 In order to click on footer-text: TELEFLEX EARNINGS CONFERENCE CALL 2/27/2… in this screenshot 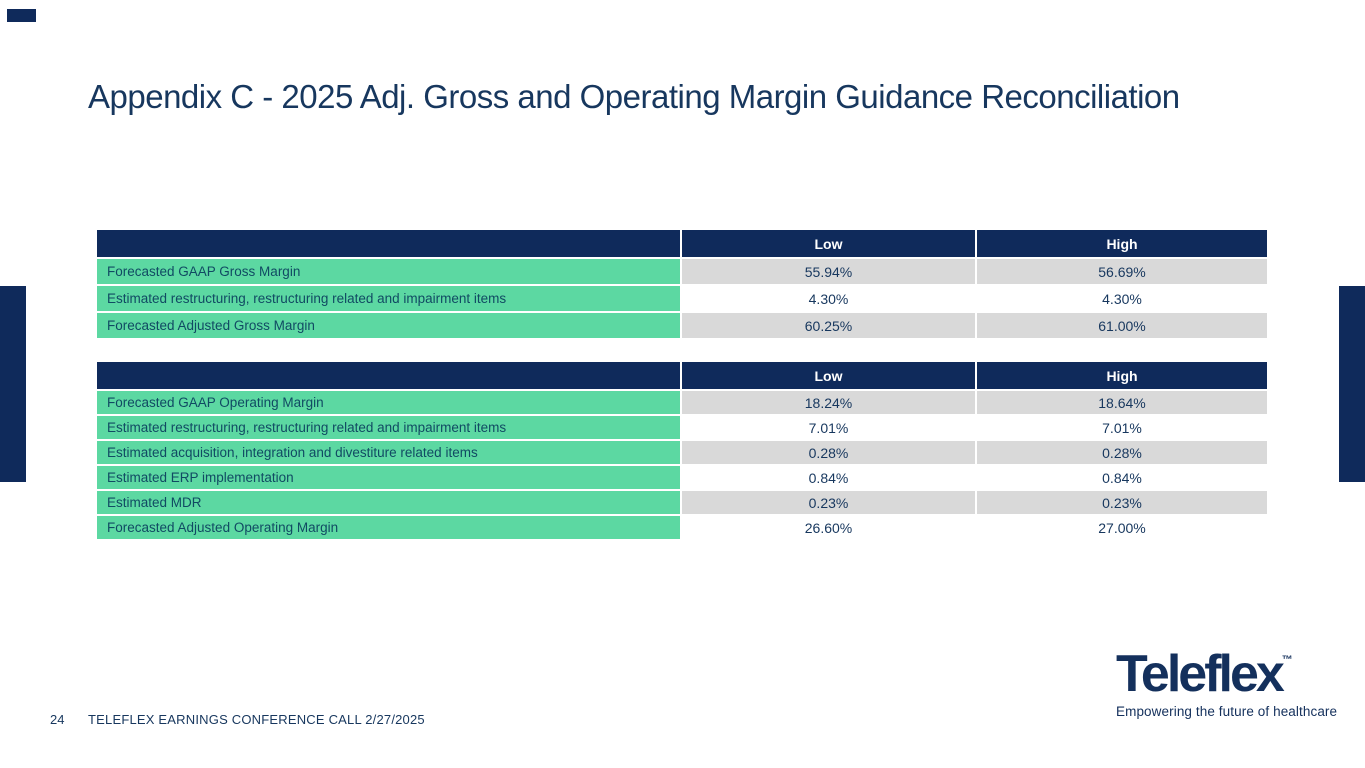, I will do `click(256, 719)`.